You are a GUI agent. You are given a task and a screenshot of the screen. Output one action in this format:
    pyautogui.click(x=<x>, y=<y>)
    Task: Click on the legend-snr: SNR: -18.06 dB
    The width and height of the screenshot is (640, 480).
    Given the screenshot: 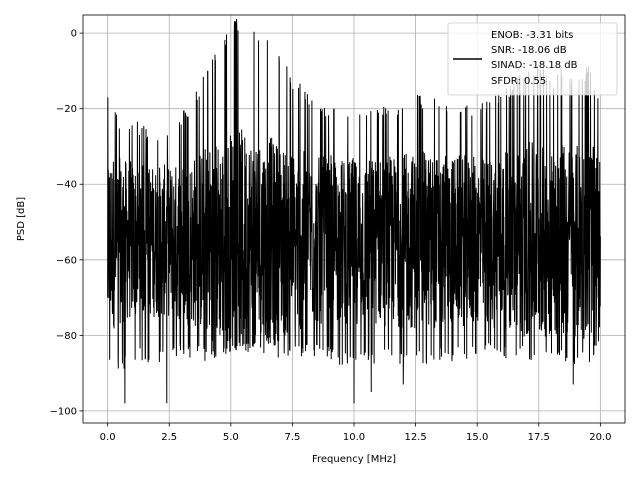 What is the action you would take?
    pyautogui.click(x=529, y=50)
    